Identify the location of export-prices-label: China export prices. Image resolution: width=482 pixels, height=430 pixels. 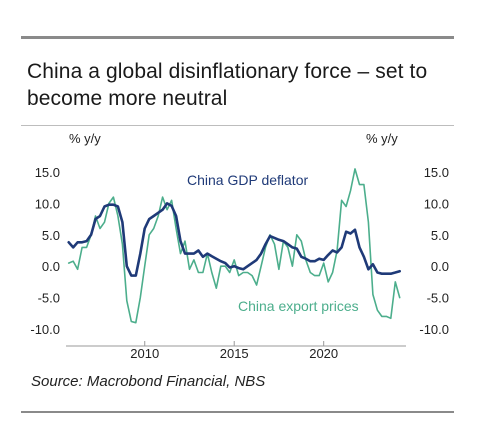
(298, 306).